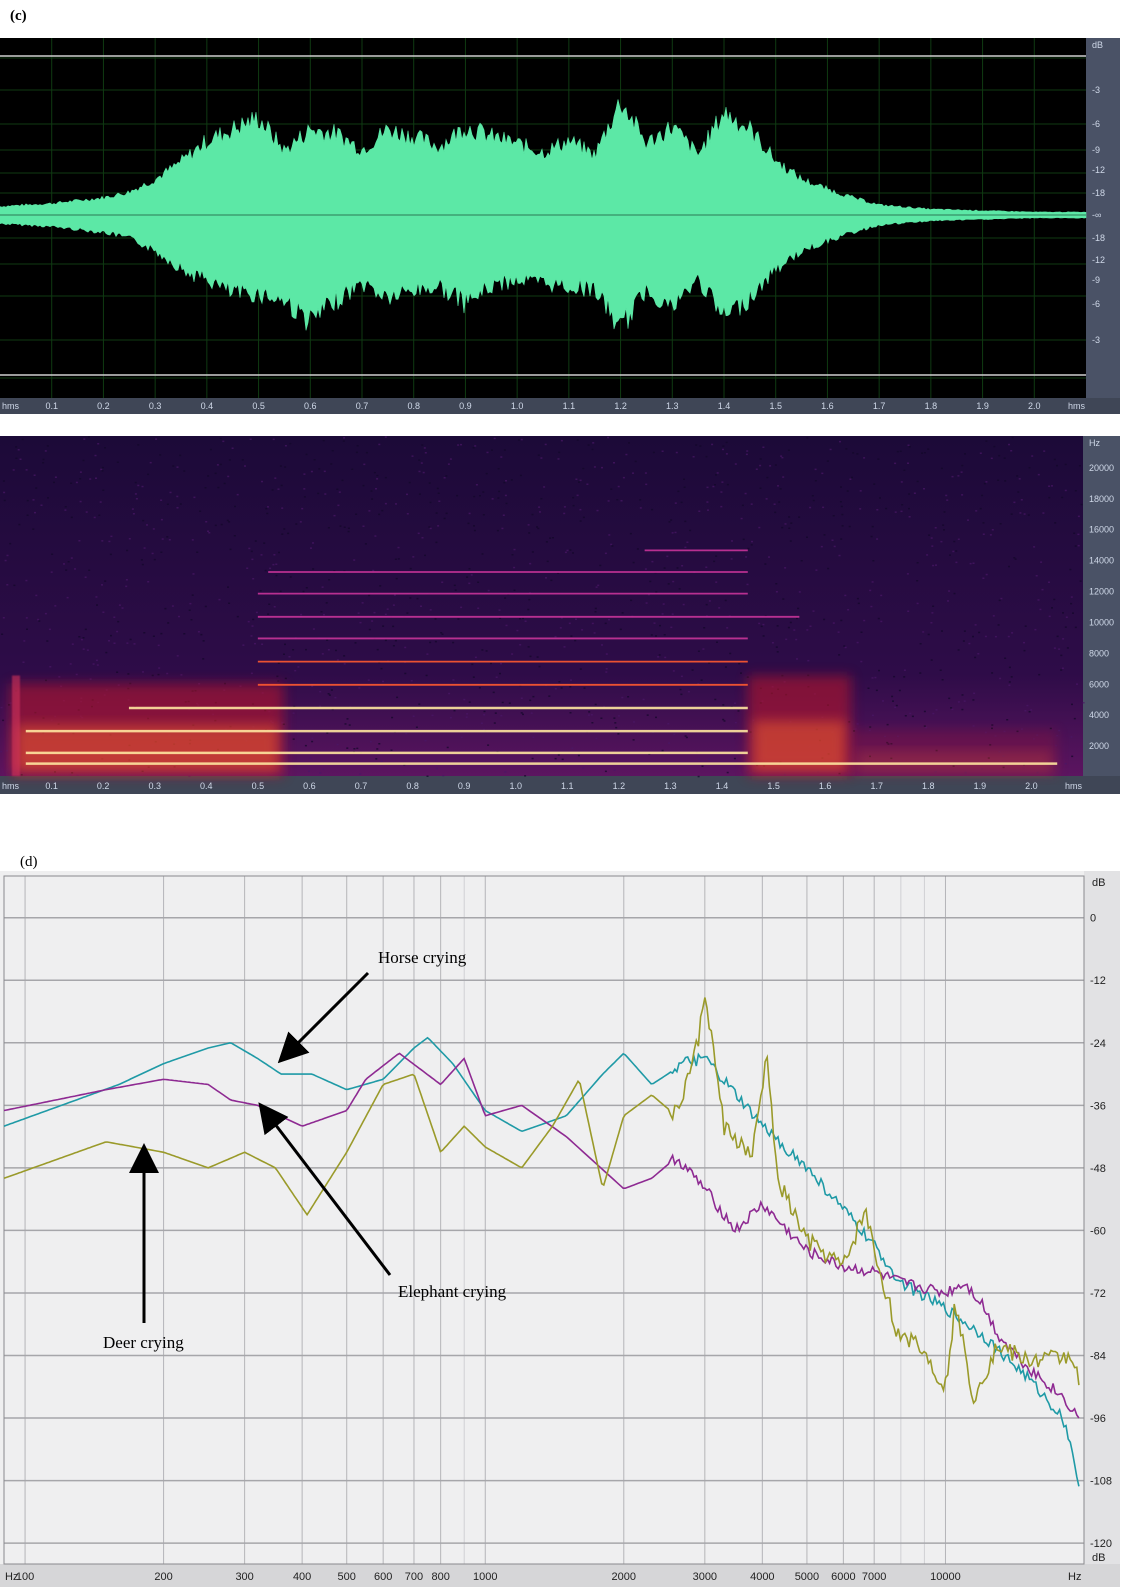  Describe the element at coordinates (1101, 622) in the screenshot. I see `spectrogram-hz-tick: 10000` at that location.